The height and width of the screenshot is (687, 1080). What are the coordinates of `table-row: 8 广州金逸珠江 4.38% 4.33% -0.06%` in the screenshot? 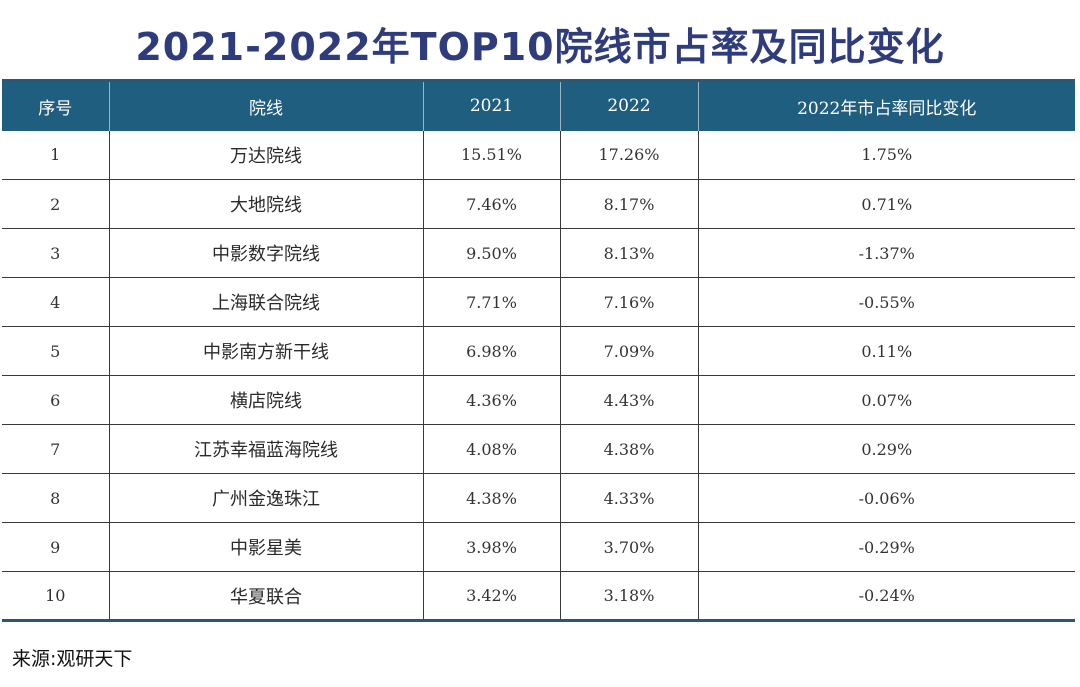 It's located at (538, 498).